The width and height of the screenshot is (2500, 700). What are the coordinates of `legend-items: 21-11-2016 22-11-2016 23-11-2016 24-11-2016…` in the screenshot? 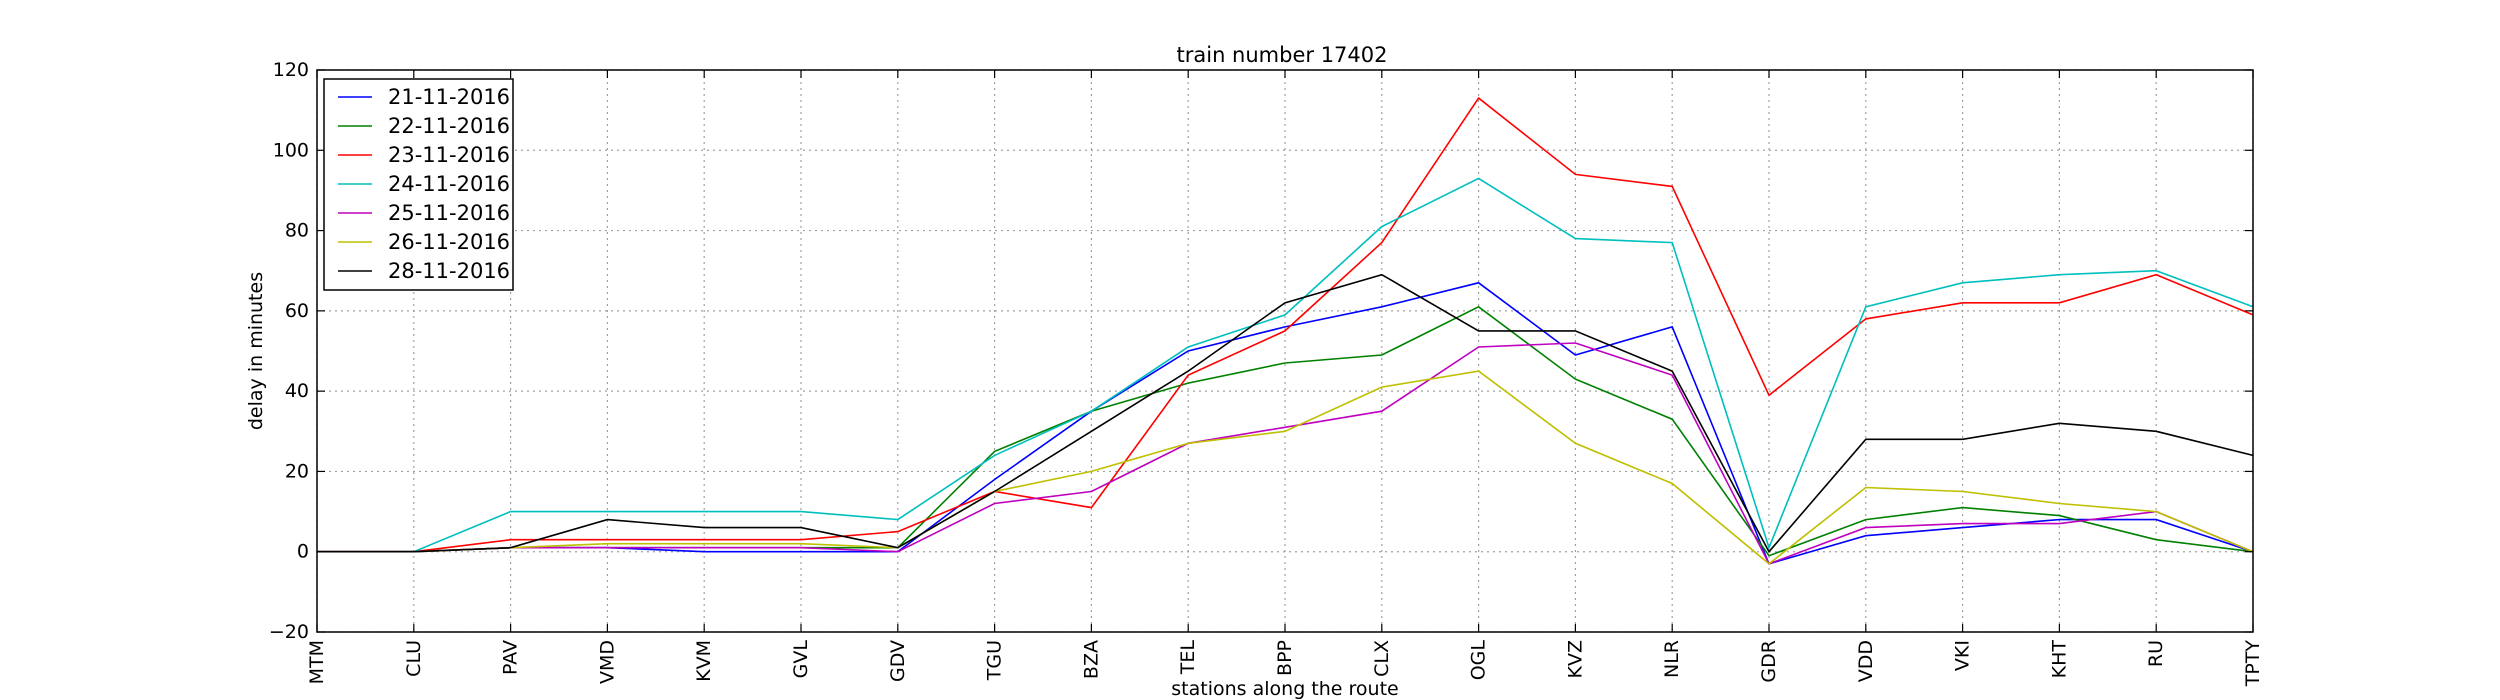 It's located at (424, 184).